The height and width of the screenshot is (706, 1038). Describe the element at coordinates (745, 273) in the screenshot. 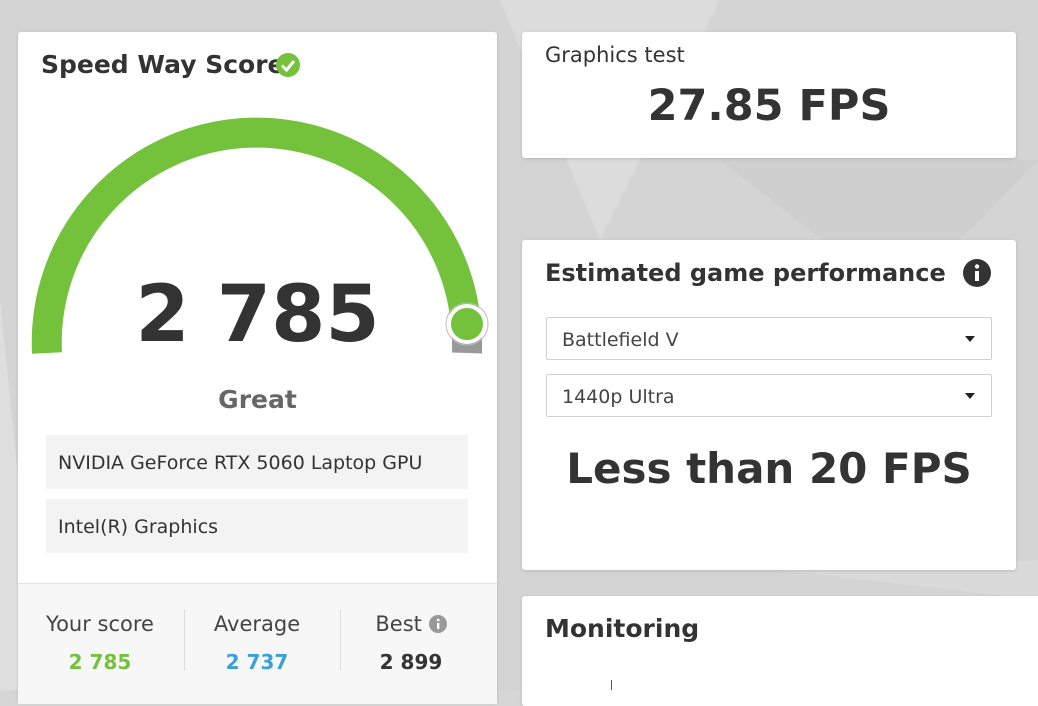

I see `game-performance-title: Estimated game performance` at that location.